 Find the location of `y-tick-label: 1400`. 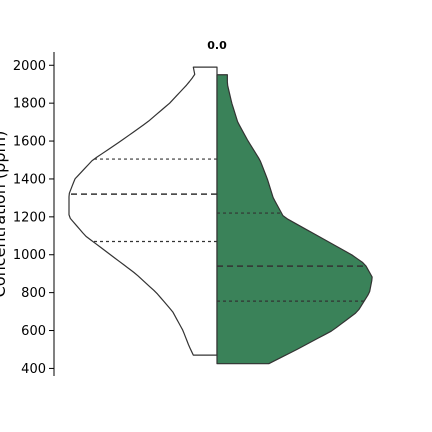

y-tick-label: 1400 is located at coordinates (29, 179).